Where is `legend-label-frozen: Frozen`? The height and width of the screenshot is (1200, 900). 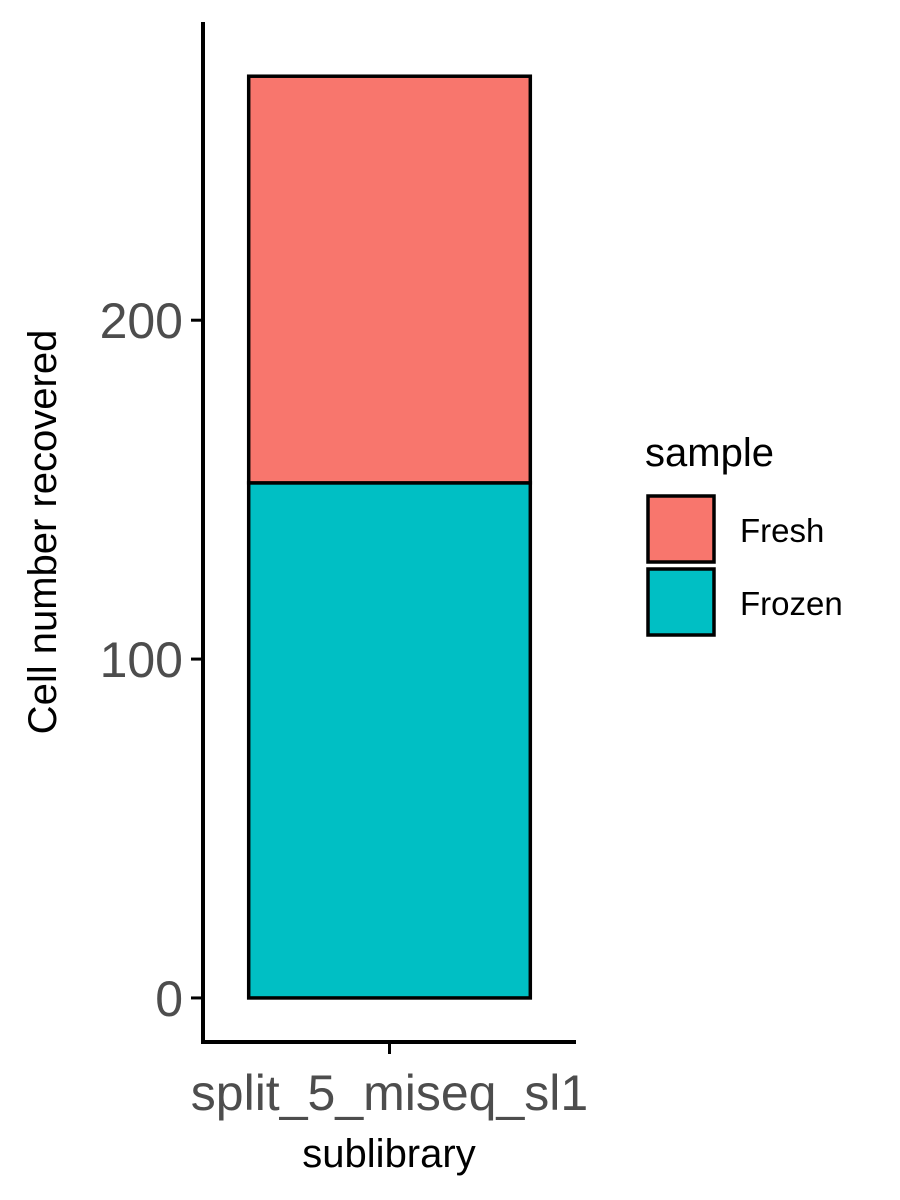 legend-label-frozen: Frozen is located at coordinates (791, 603).